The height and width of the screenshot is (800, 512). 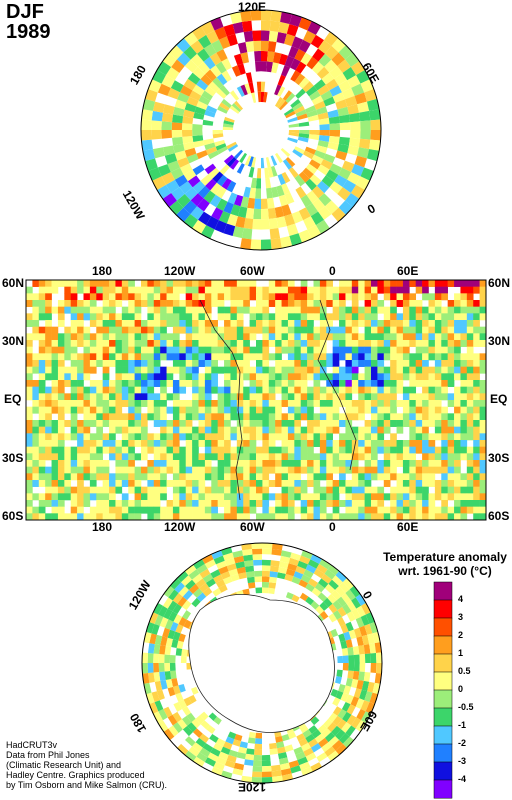 What do you see at coordinates (445, 564) in the screenshot?
I see `legend-title: Temperature anomaly wrt. 1961-90 (°C)` at bounding box center [445, 564].